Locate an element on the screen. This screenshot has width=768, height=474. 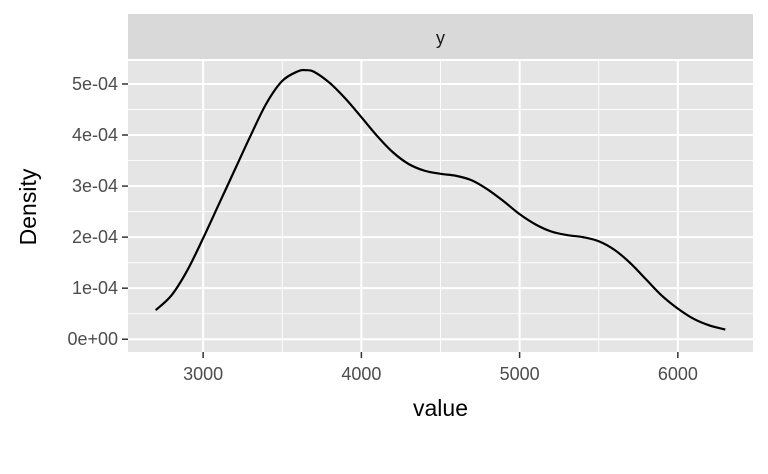
facet-strip is located at coordinates (440, 36).